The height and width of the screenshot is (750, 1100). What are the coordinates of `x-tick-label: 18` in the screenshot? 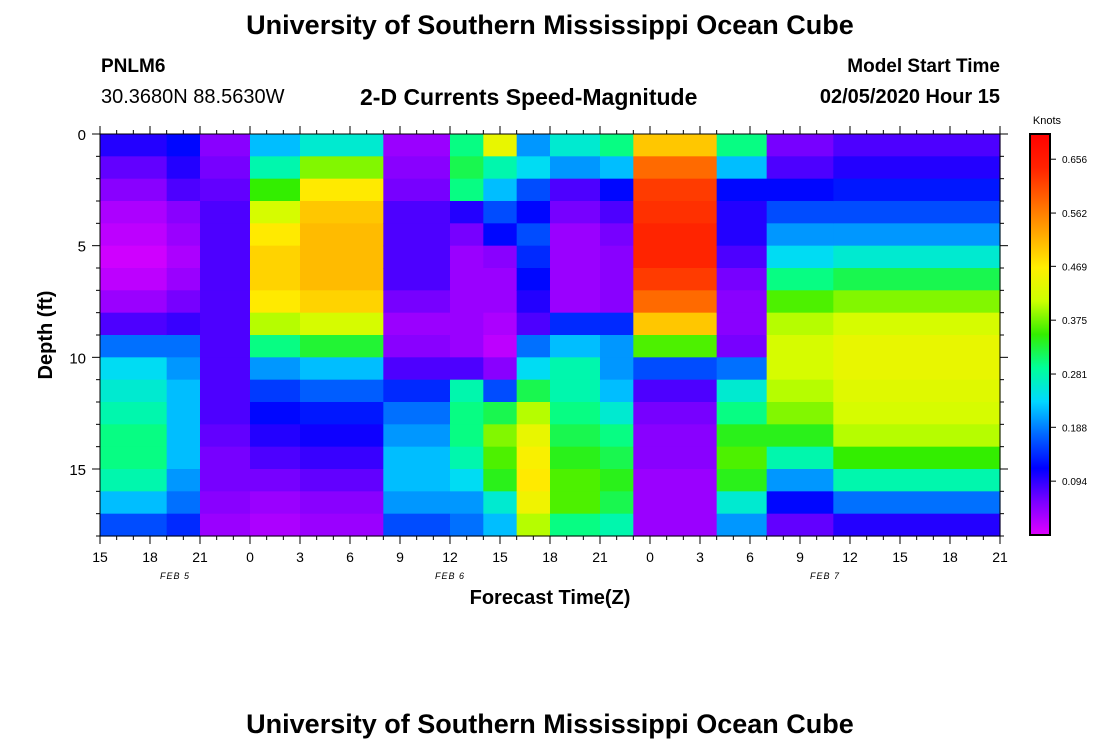 It's located at (550, 557).